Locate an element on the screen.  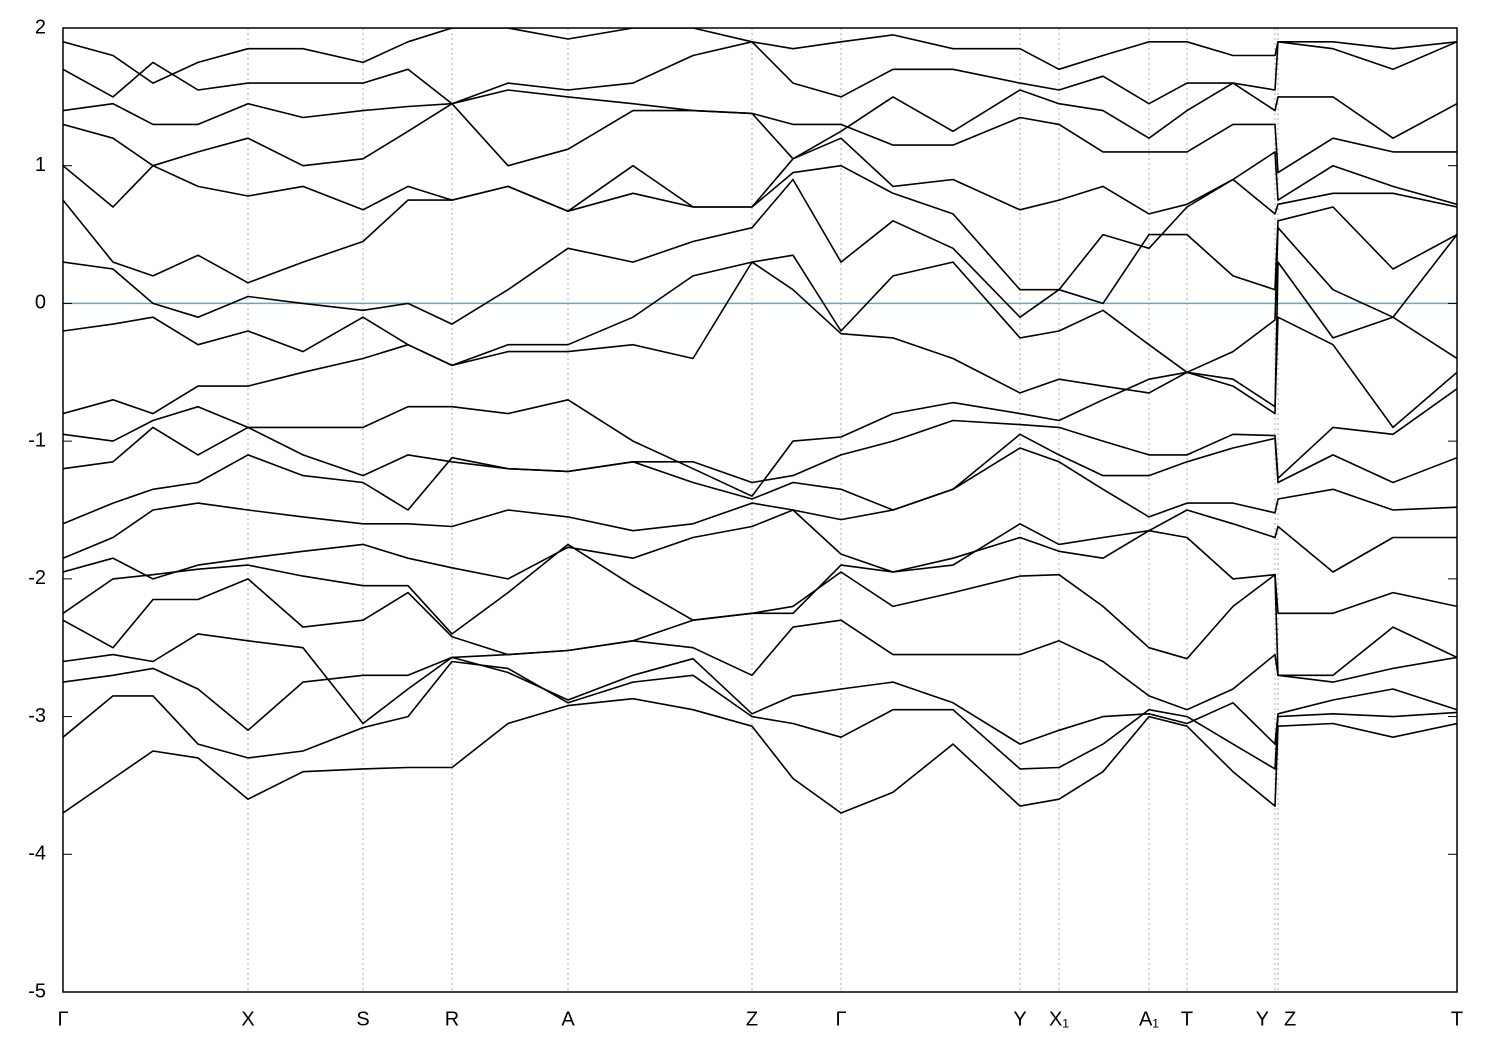
x-tick-label: A is located at coordinates (568, 1019).